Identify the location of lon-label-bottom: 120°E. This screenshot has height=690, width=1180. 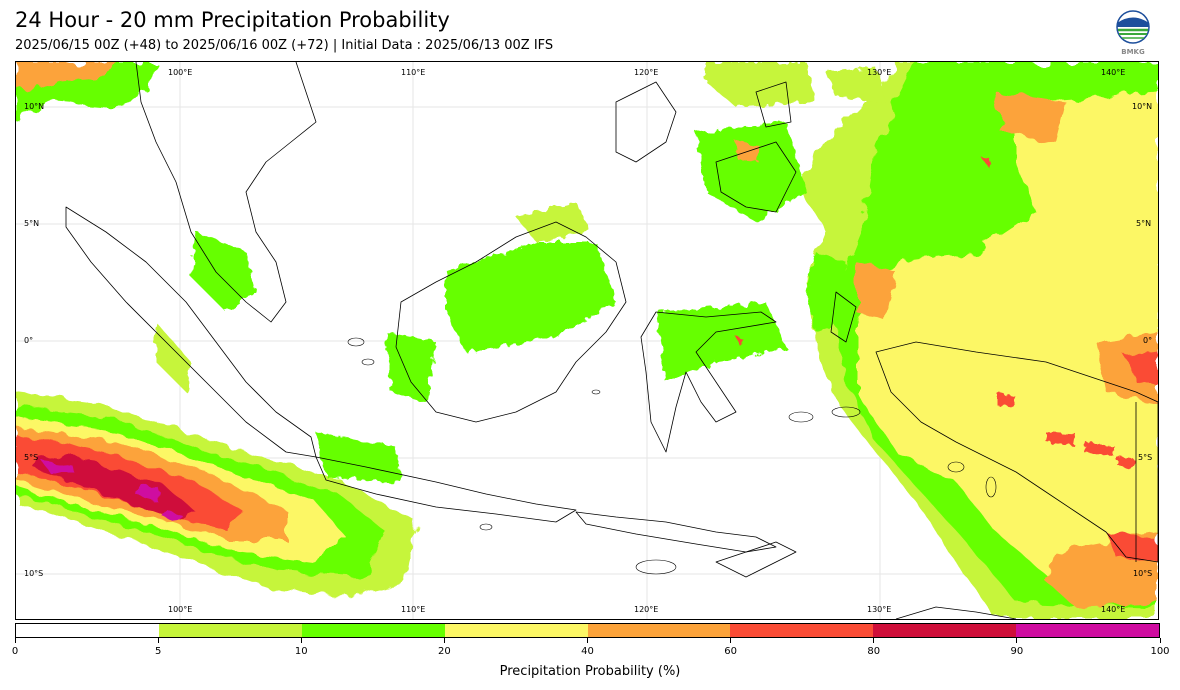
(646, 609).